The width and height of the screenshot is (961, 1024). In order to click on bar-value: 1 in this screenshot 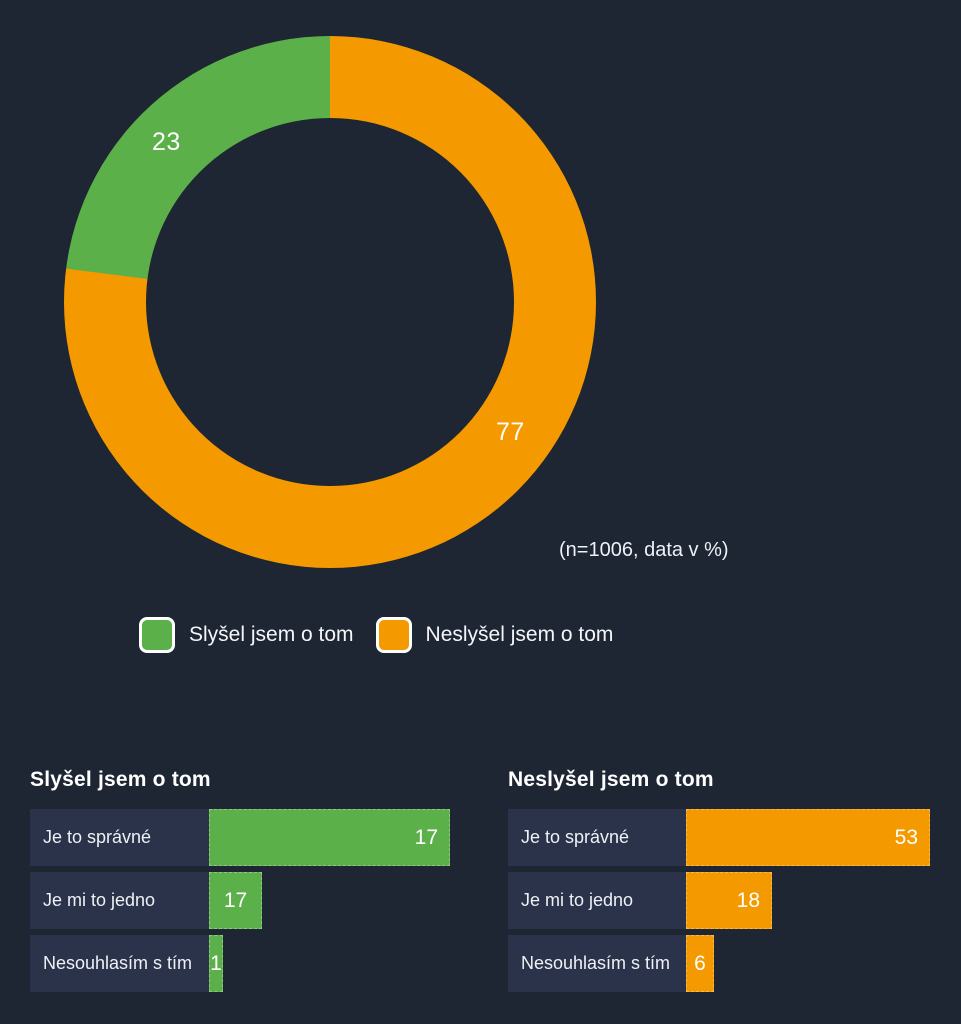, I will do `click(216, 963)`.